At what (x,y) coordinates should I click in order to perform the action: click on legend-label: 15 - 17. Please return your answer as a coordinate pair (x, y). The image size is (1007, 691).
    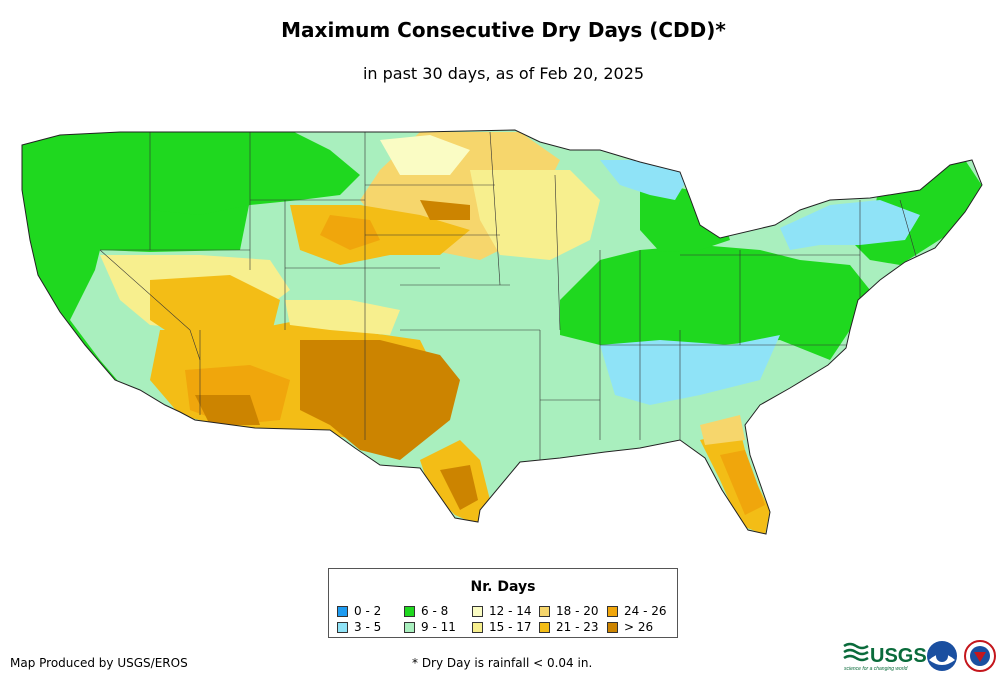
    Looking at the image, I should click on (510, 627).